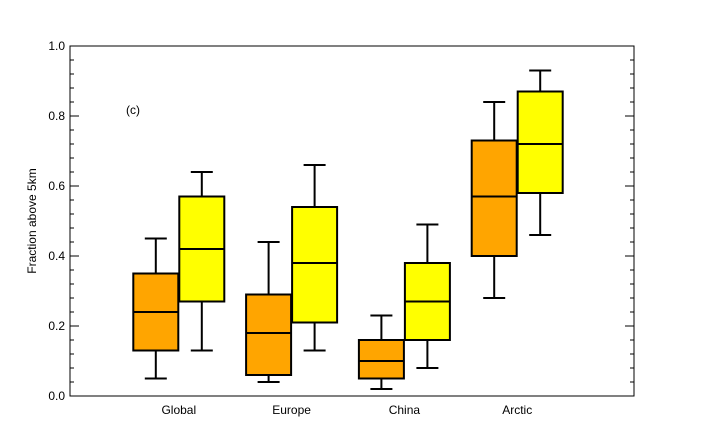 This screenshot has width=706, height=441. Describe the element at coordinates (56, 186) in the screenshot. I see `y-tick-label: 0.6` at that location.